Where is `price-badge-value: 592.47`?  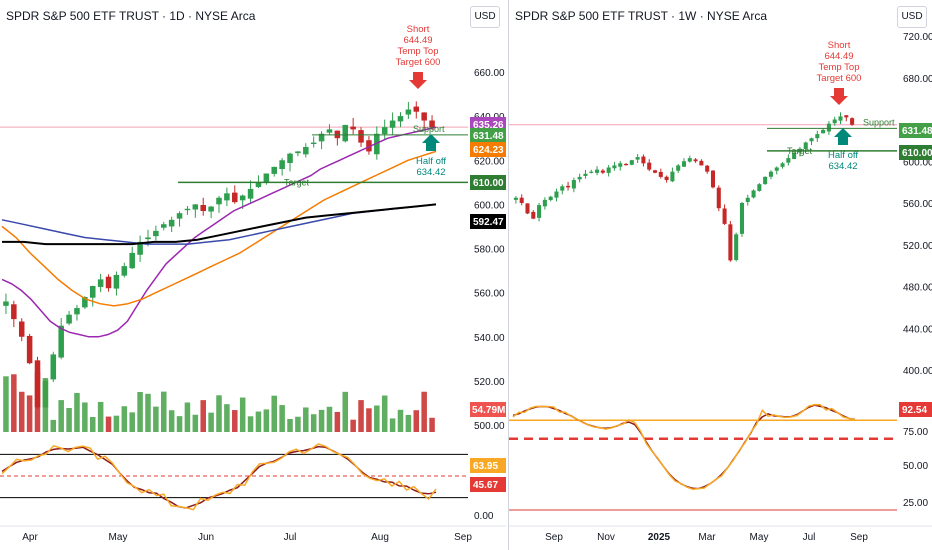
price-badge-value: 592.47 is located at coordinates (488, 222).